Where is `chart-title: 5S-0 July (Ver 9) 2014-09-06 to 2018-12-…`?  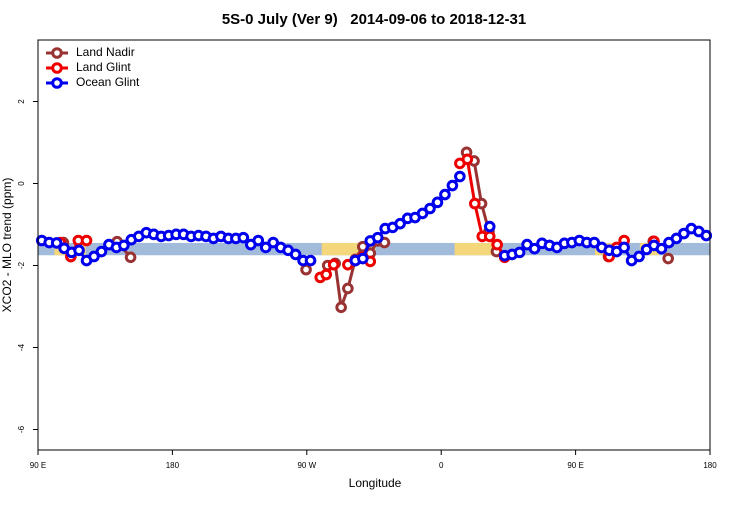
chart-title: 5S-0 July (Ver 9) 2014-09-06 to 2018-12-… is located at coordinates (374, 19).